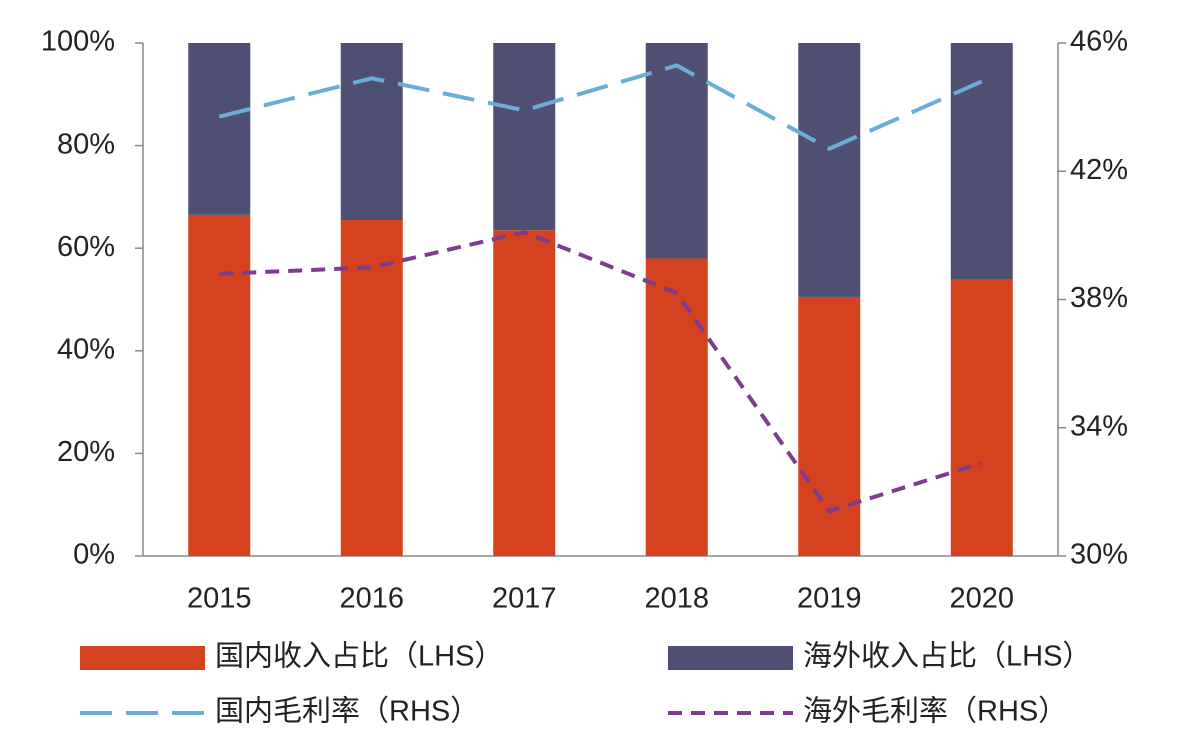  What do you see at coordinates (86, 247) in the screenshot?
I see `y-tick-label: 60%` at bounding box center [86, 247].